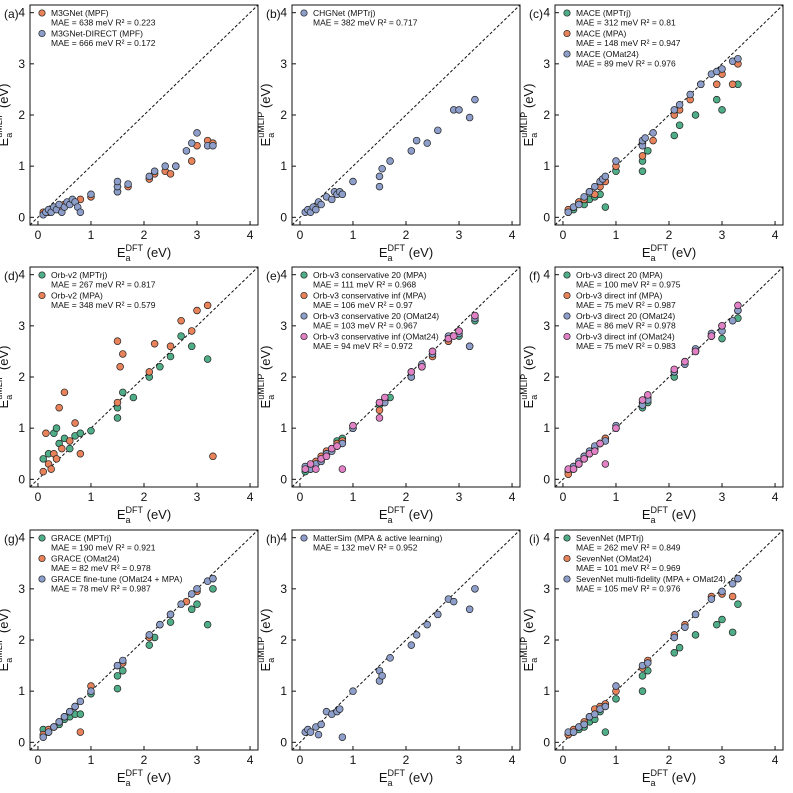  Describe the element at coordinates (607, 54) in the screenshot. I see `legend-entry: MACE (OMat24)` at that location.